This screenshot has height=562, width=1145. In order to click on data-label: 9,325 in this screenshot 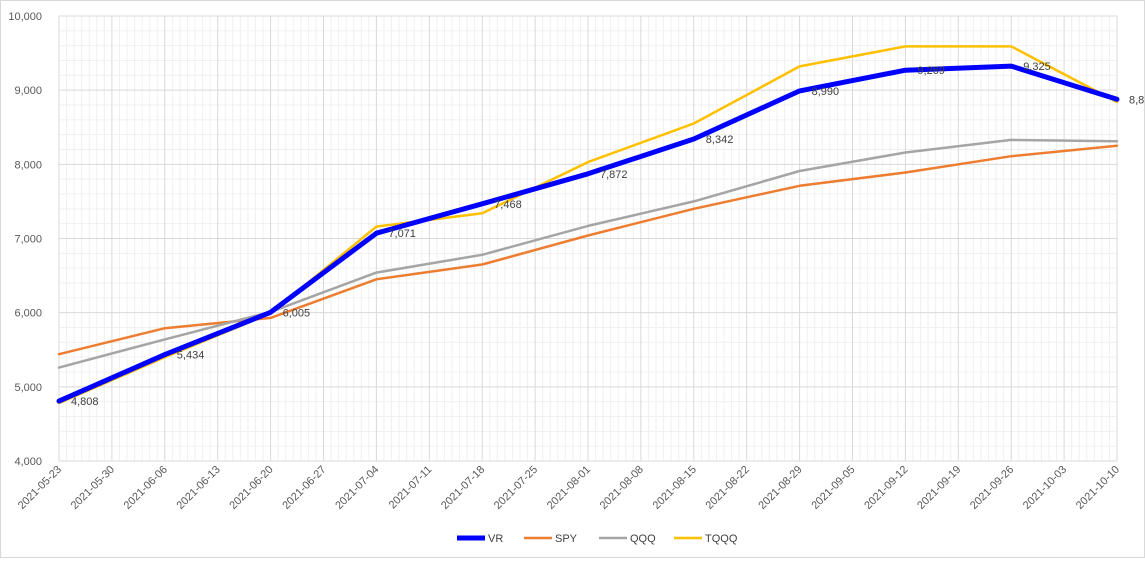, I will do `click(1037, 67)`.